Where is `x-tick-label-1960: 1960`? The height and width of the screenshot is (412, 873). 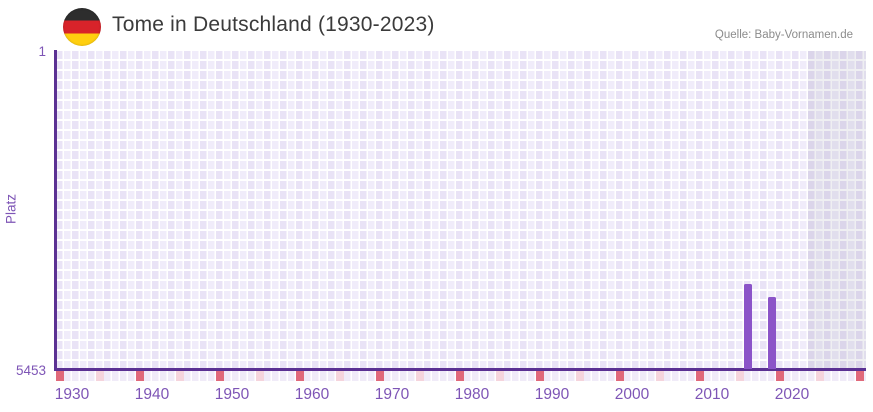 x-tick-label-1960: 1960 is located at coordinates (312, 394).